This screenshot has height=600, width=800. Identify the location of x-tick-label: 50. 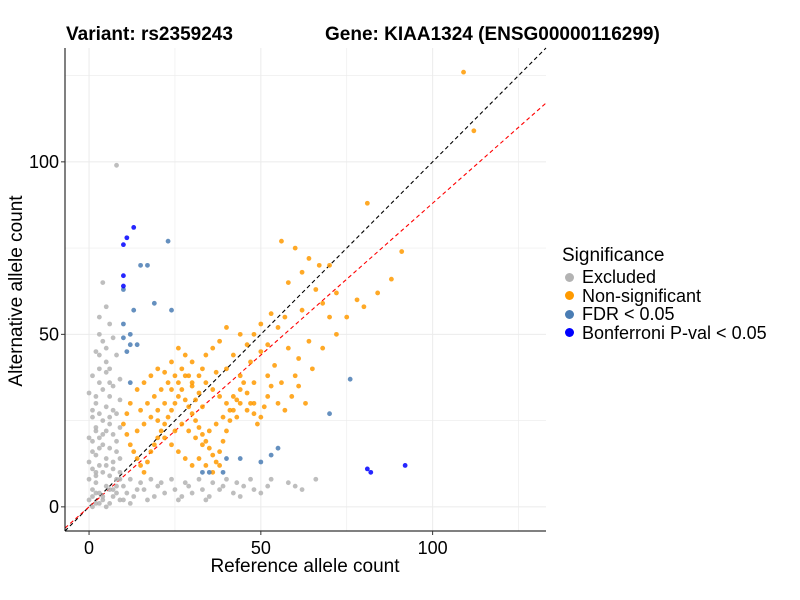
(261, 548).